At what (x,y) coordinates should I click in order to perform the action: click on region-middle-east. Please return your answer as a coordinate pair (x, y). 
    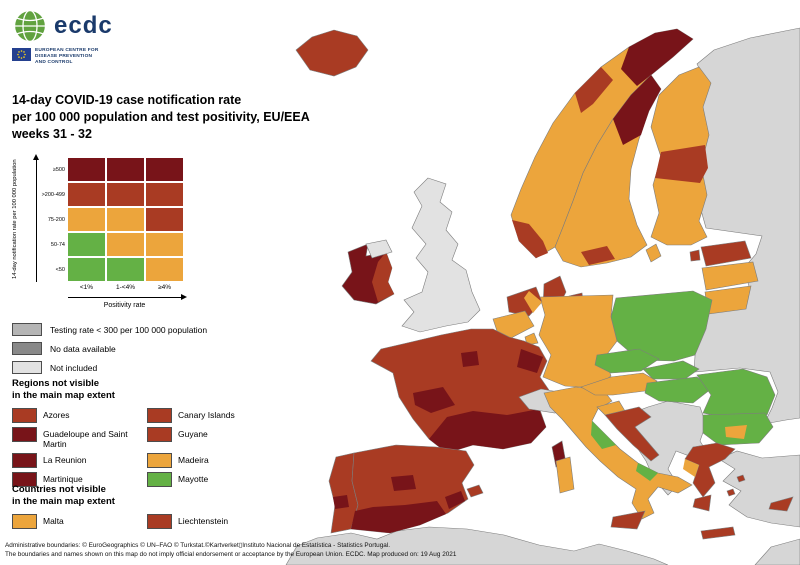
    Looking at the image, I should click on (777, 551).